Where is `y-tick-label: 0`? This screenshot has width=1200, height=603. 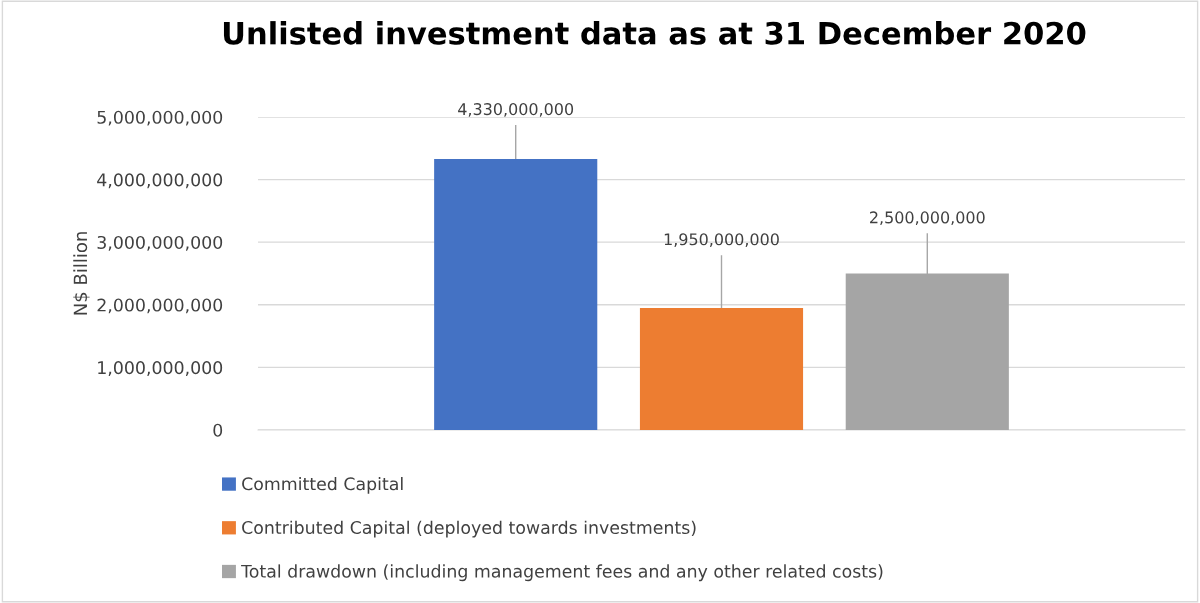 y-tick-label: 0 is located at coordinates (218, 430).